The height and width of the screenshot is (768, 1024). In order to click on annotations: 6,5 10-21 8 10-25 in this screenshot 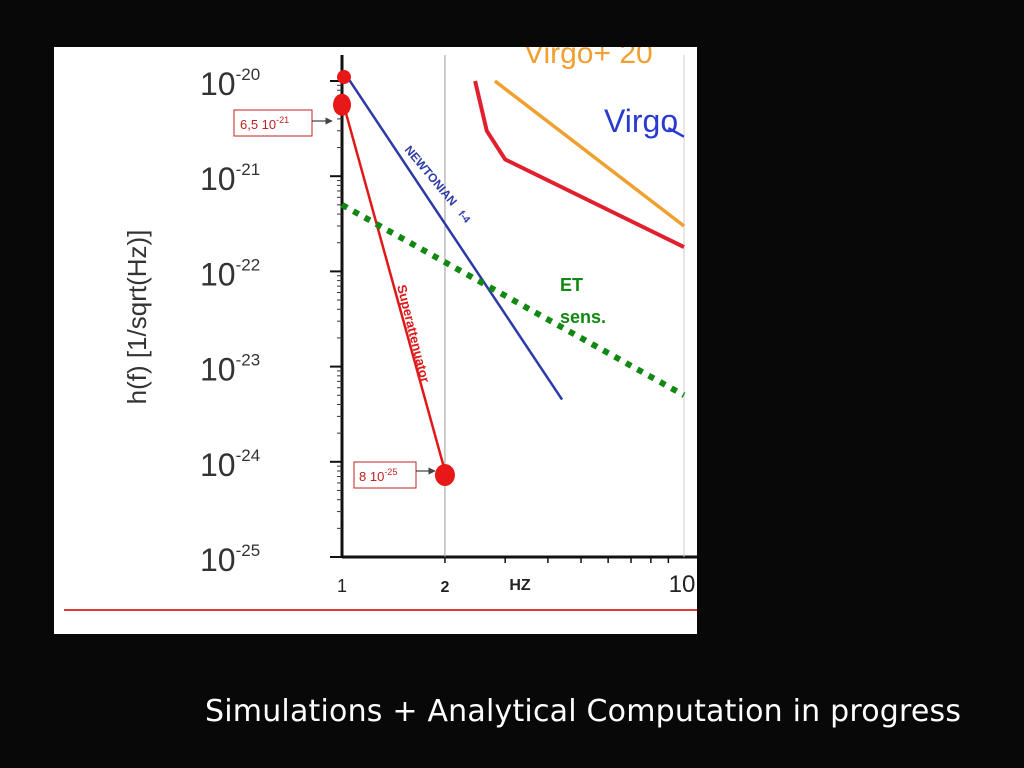, I will do `click(344, 279)`.